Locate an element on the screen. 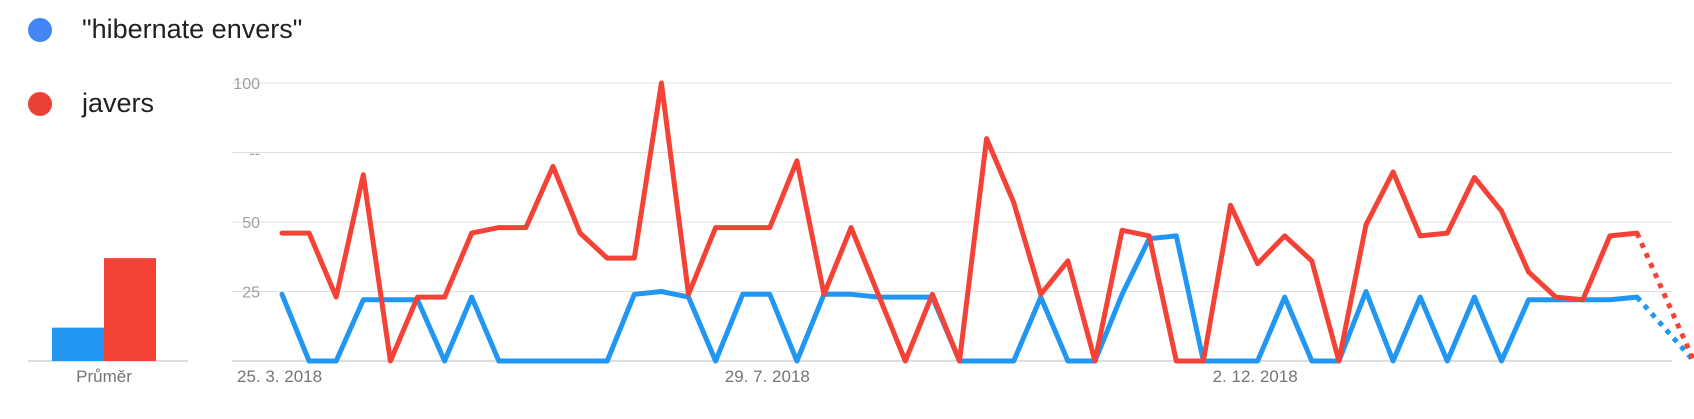  y-tick-label: 25 is located at coordinates (251, 293).